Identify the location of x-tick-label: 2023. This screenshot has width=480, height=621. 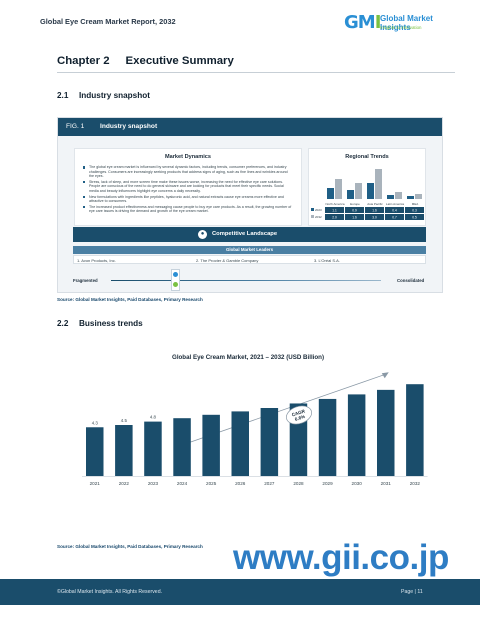
(153, 483).